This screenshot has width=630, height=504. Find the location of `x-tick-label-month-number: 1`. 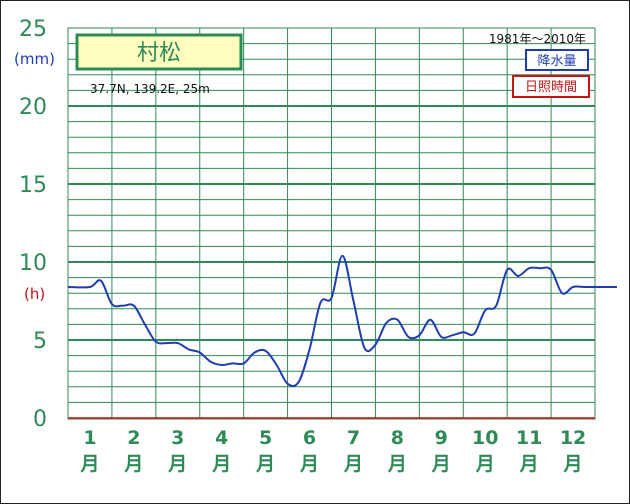

x-tick-label-month-number: 1 is located at coordinates (89, 438).